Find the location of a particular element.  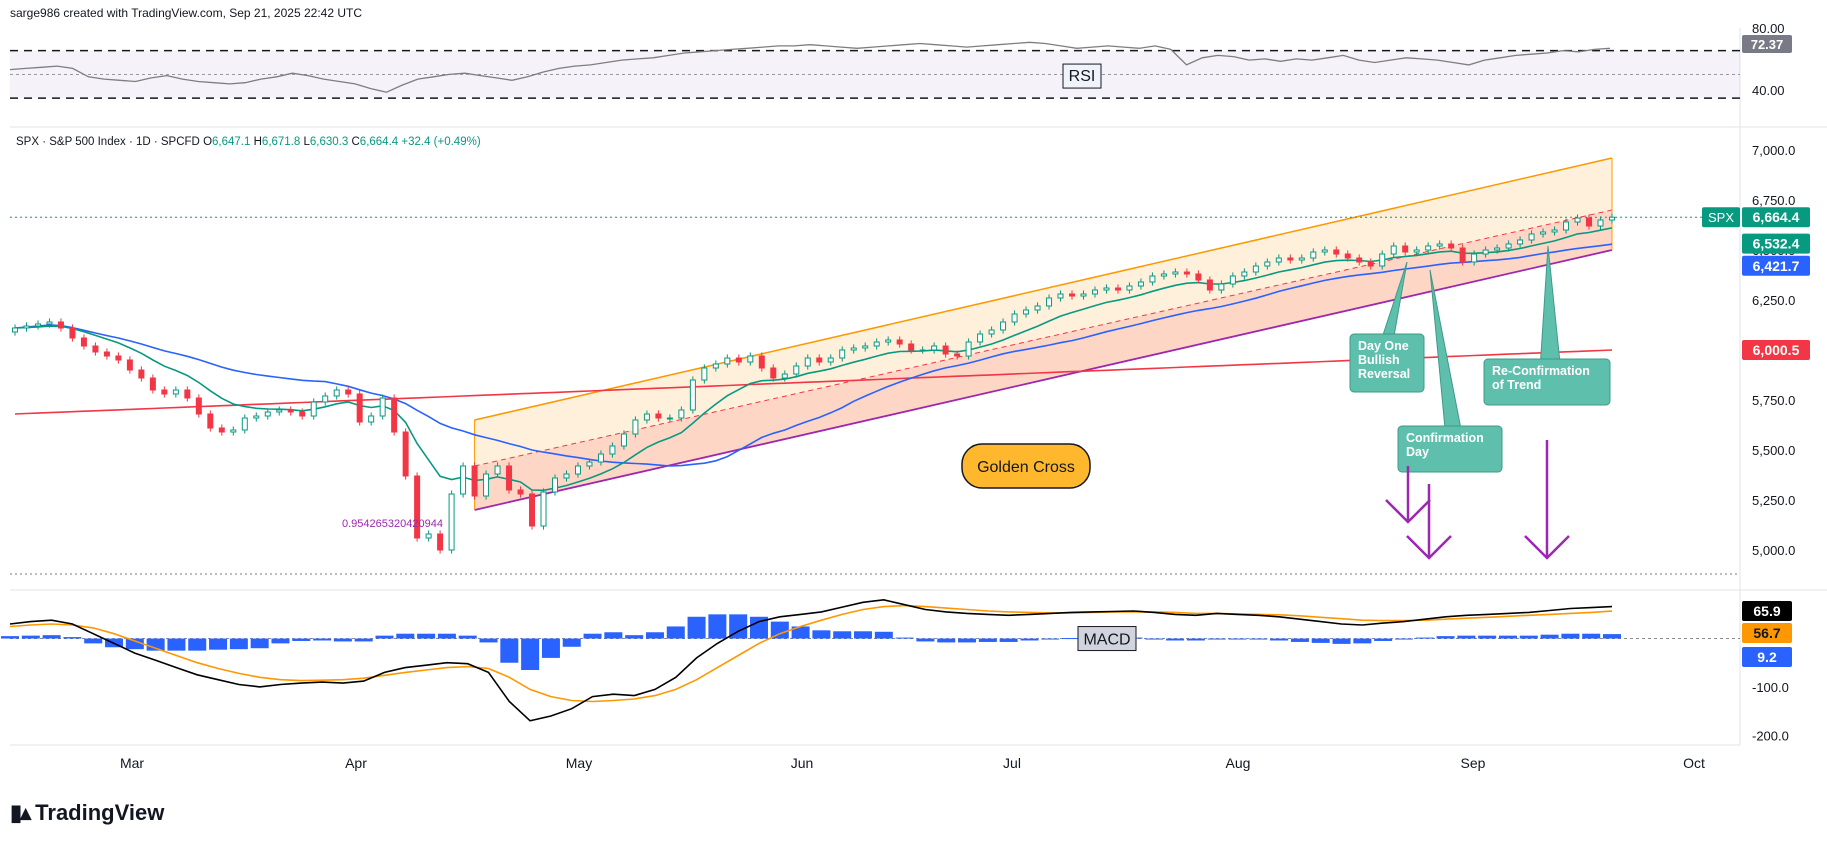

callout-confirmation-day-line-0: Confirmation is located at coordinates (1445, 438).